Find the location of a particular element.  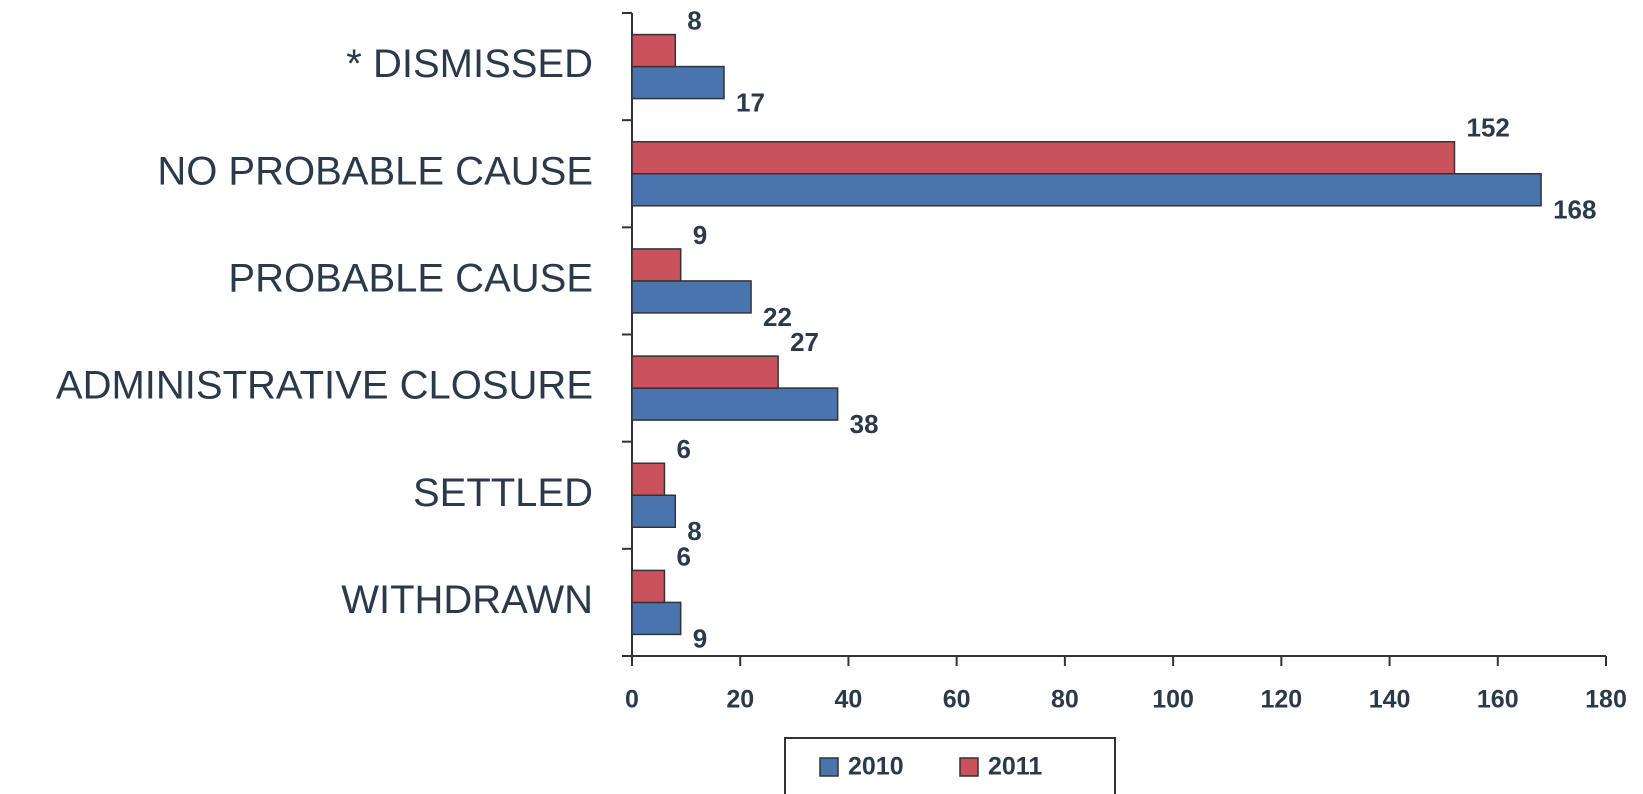

x-tick-label: 40 is located at coordinates (849, 700).